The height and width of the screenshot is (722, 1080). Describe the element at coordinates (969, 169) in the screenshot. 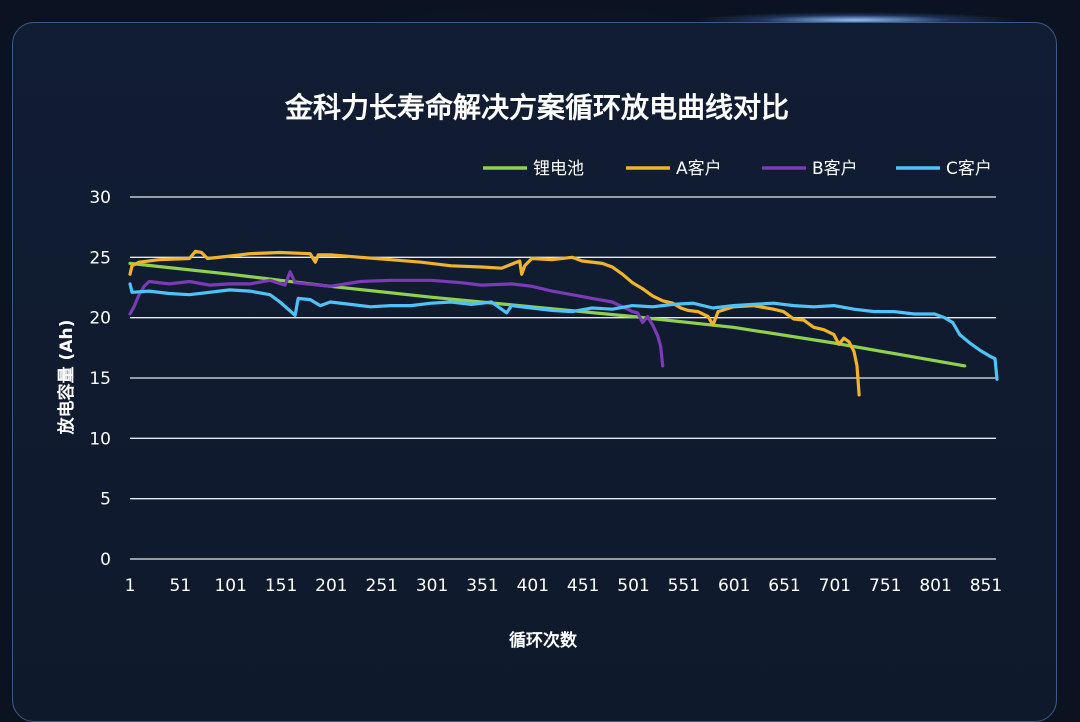

I see `legend-label: C客户` at that location.